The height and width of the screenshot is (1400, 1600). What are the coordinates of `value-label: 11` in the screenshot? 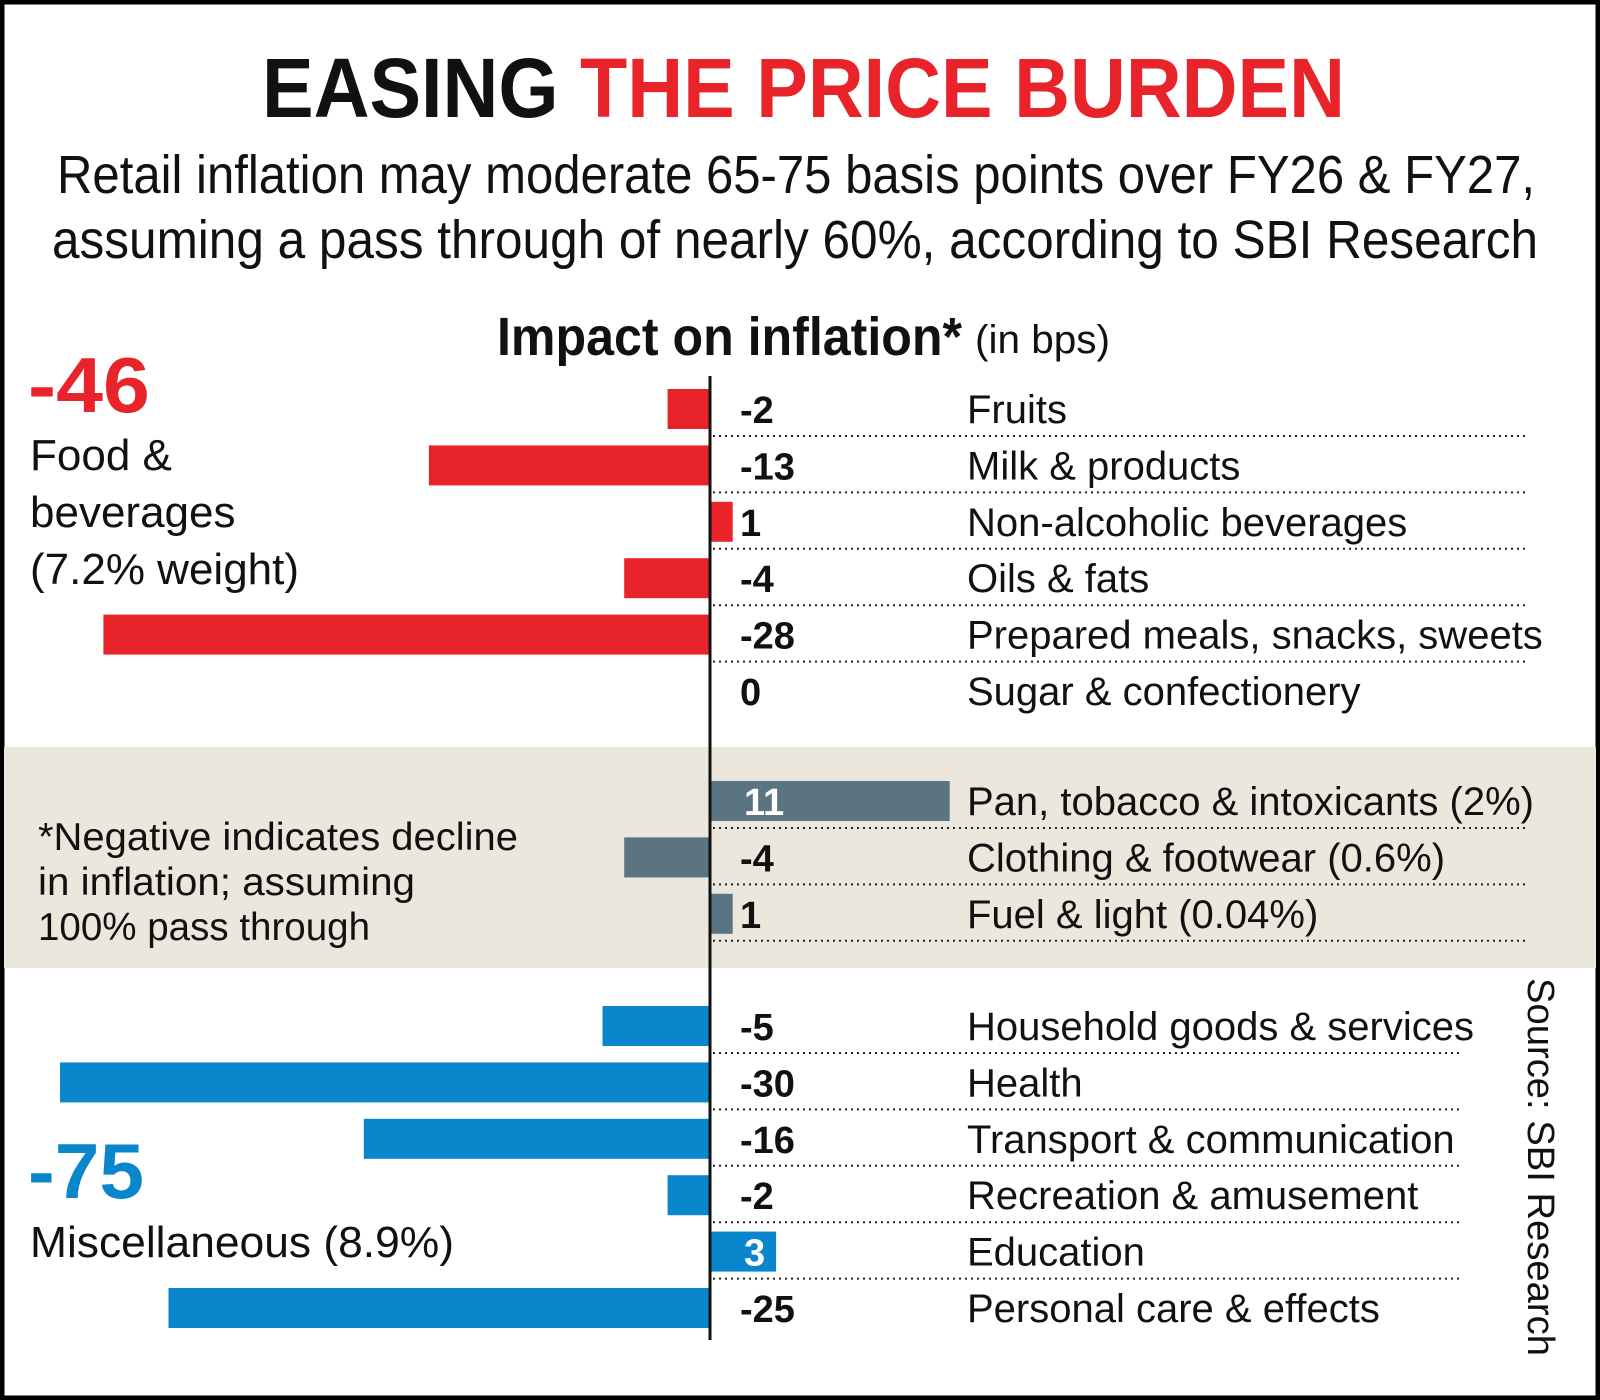 It's located at (764, 803).